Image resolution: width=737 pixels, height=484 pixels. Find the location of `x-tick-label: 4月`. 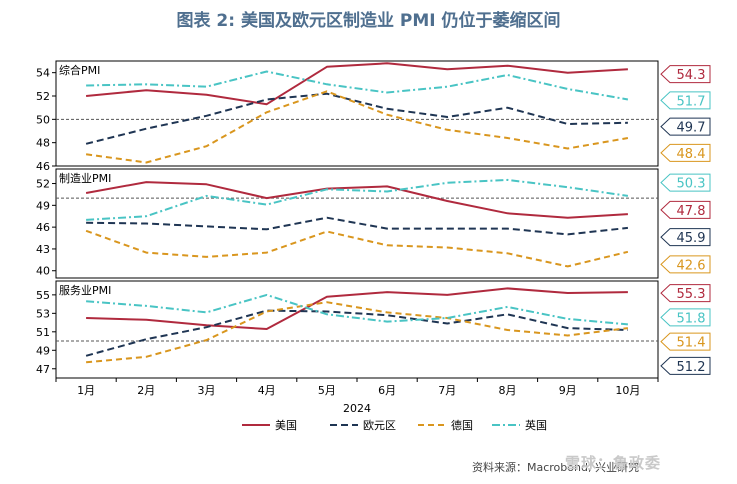

x-tick-label: 4月 is located at coordinates (267, 390).